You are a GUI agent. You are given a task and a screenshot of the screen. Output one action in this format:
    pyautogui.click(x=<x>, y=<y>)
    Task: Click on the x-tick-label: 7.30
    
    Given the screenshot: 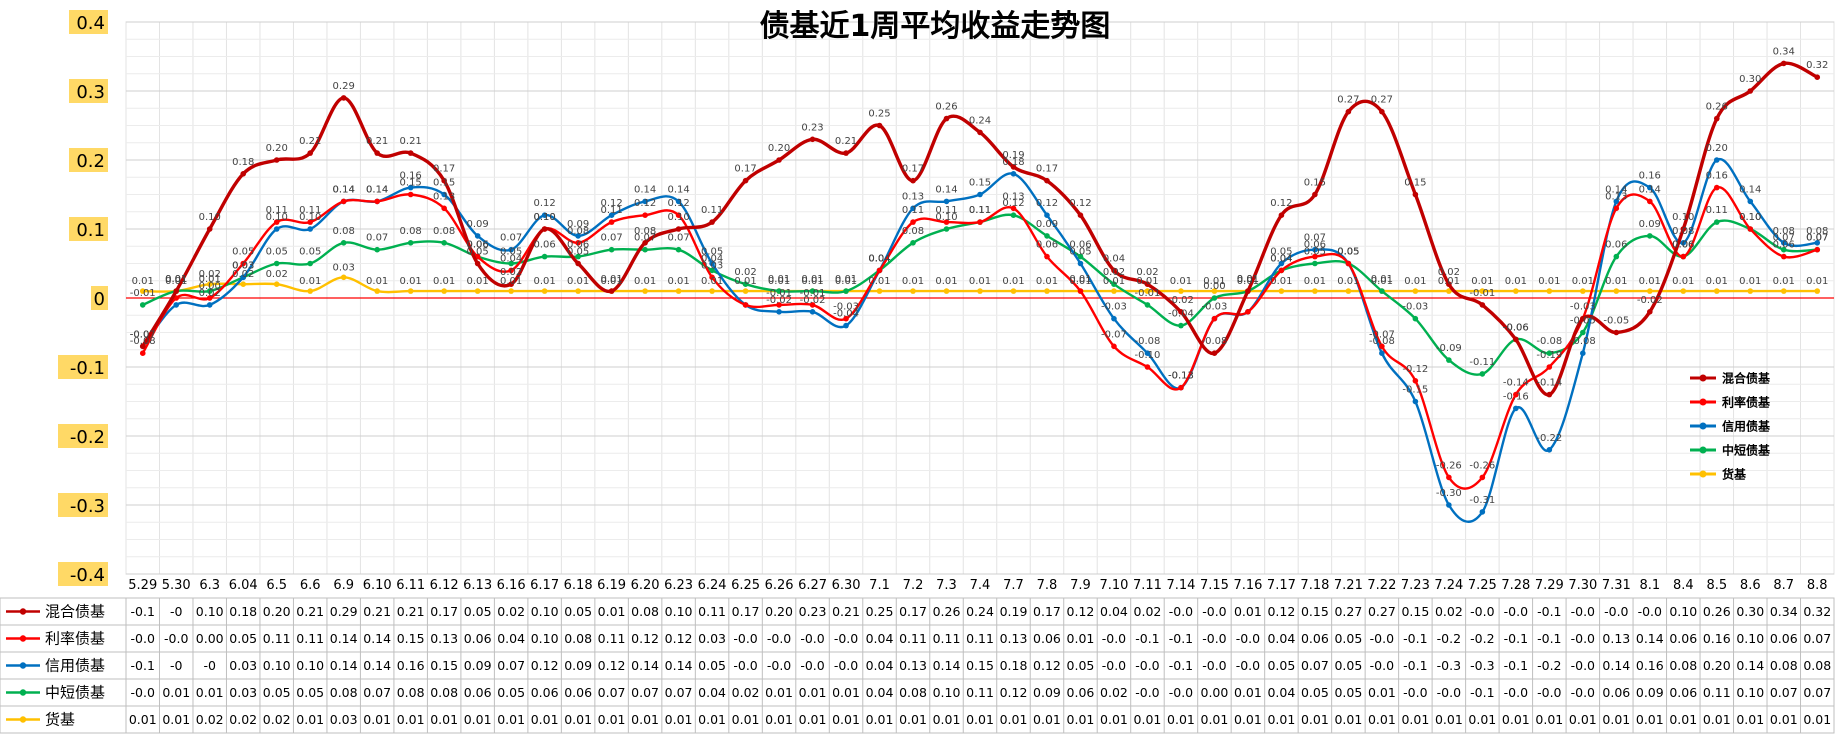 What is the action you would take?
    pyautogui.click(x=1582, y=585)
    